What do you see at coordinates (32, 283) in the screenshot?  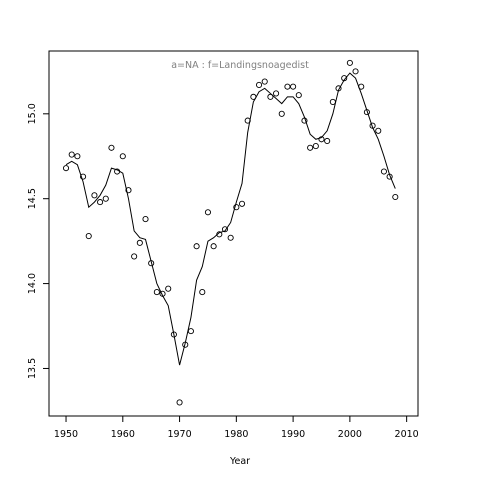 I see `y-tick-label: 14.0` at bounding box center [32, 283].